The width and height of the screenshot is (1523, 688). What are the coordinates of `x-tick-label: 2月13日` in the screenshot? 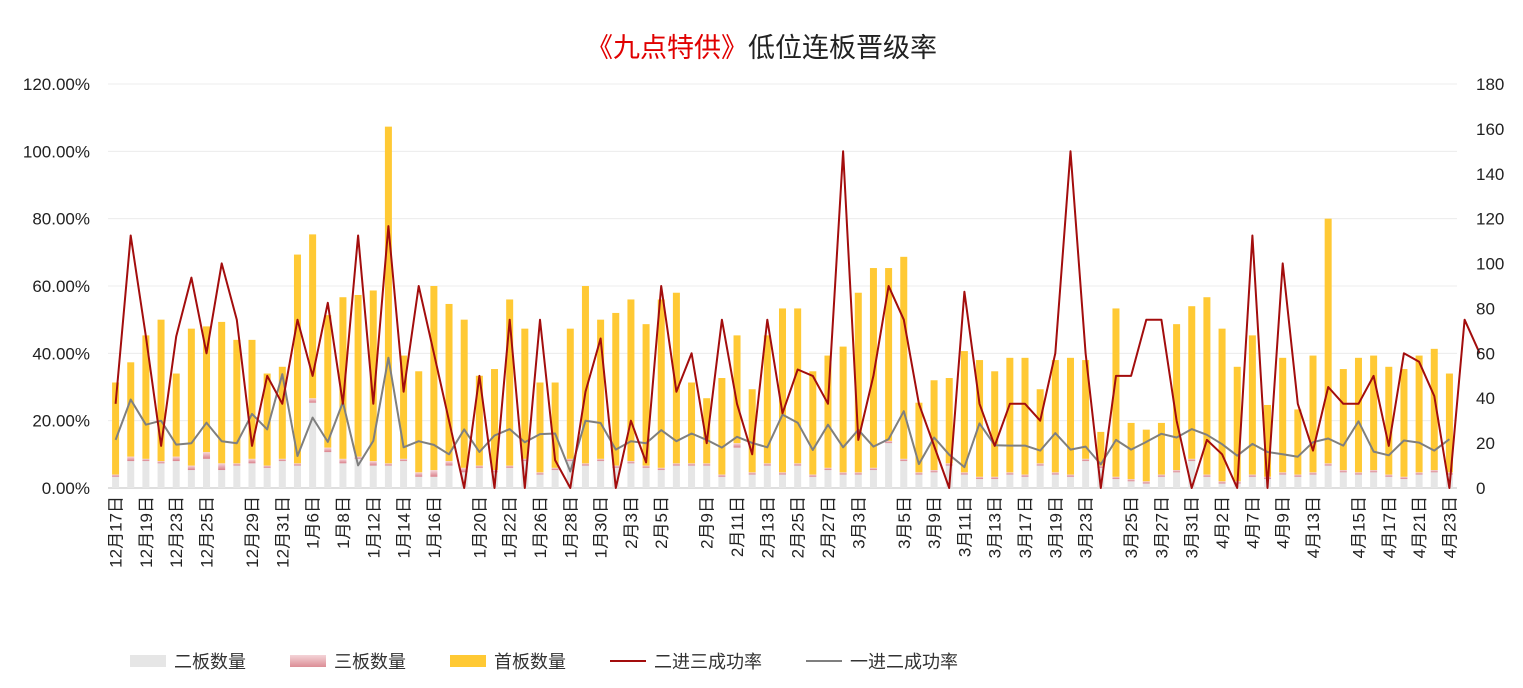 It's located at (767, 527).